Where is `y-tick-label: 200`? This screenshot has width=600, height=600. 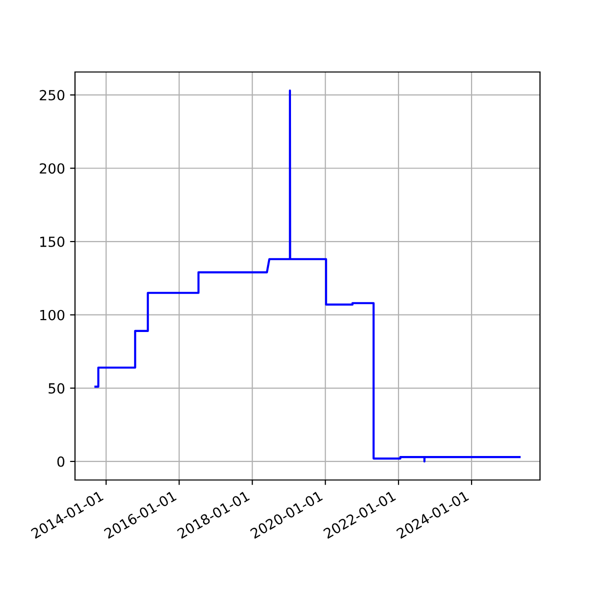
y-tick-label: 200 is located at coordinates (52, 168).